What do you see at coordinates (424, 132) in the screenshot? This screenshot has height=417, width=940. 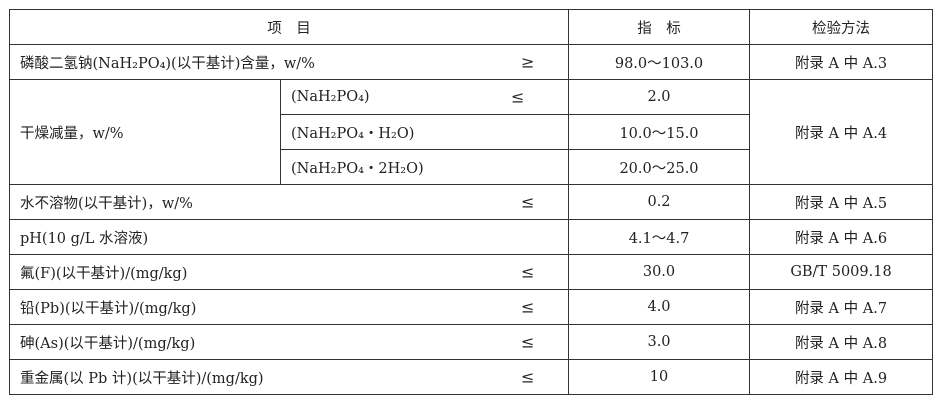 I see `sub-item-cell: (NaH₂PO₄・H₂O)` at bounding box center [424, 132].